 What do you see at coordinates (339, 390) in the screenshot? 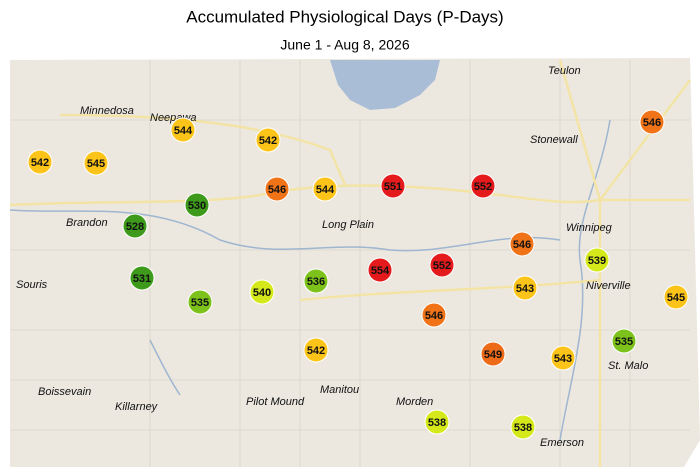
I see `place-label: Manitou` at bounding box center [339, 390].